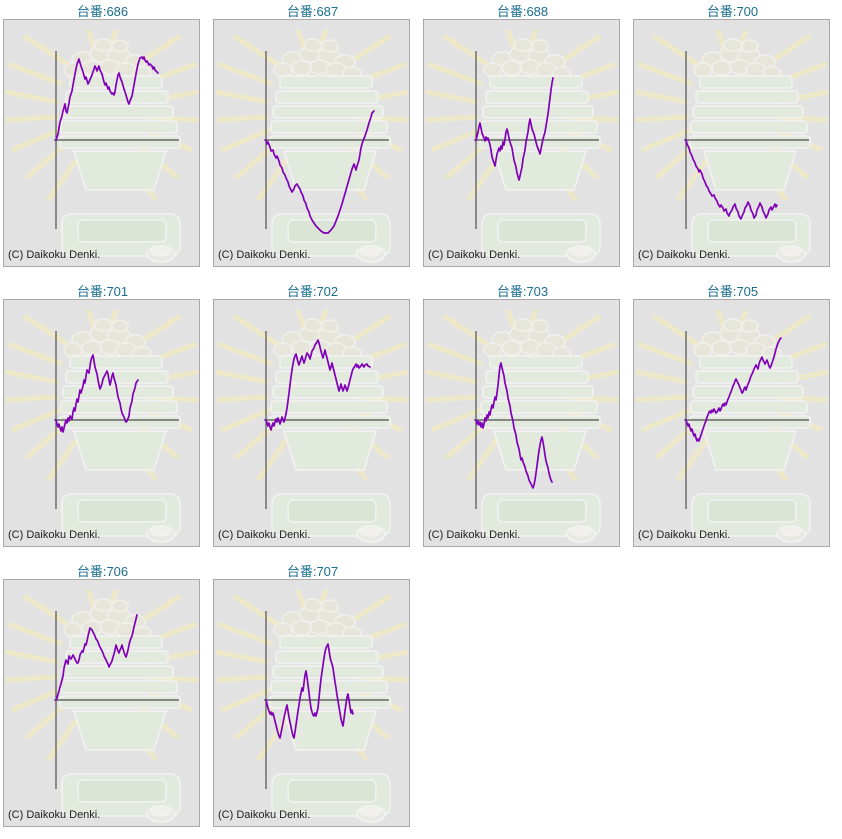  I want to click on machine-panel: 台番:705 (C) Daikoku Denki., so click(732, 416).